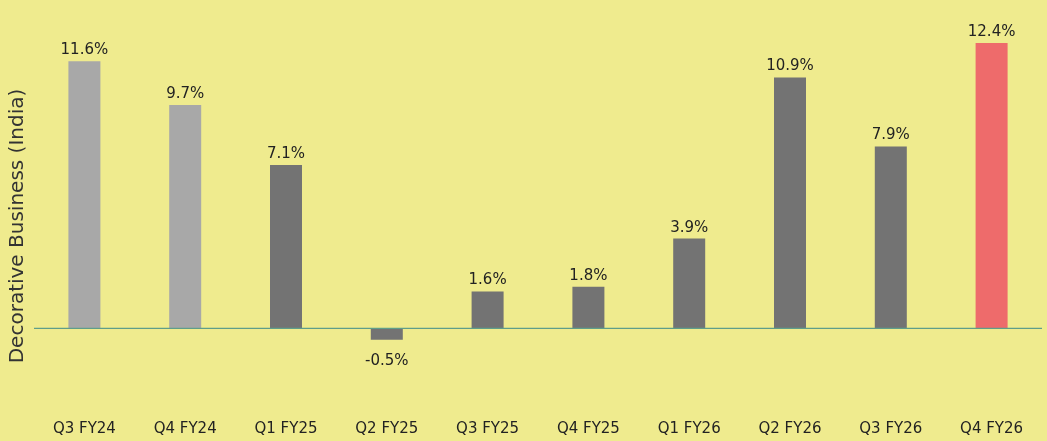 This screenshot has width=1047, height=441. Describe the element at coordinates (689, 427) in the screenshot. I see `x-tick-label: Q1 FY26` at that location.